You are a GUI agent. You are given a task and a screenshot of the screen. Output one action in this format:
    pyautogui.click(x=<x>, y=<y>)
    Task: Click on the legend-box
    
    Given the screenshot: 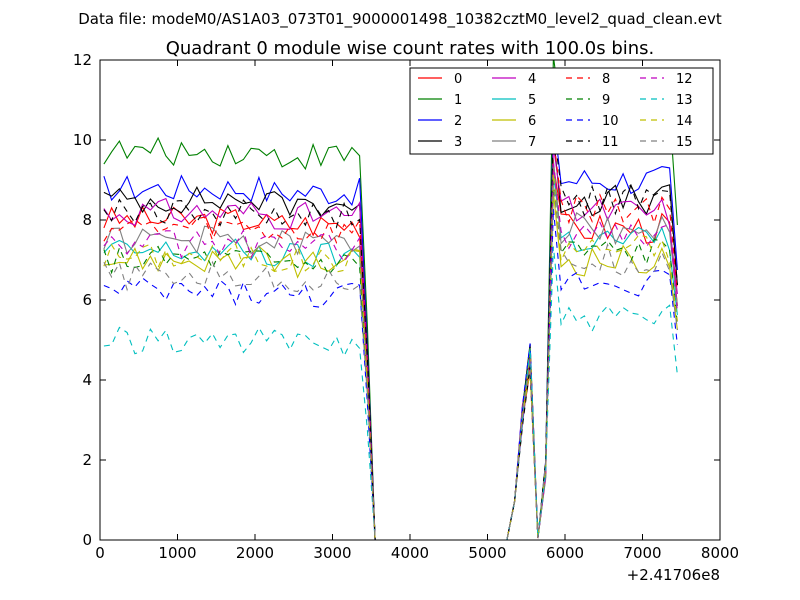 What is the action you would take?
    pyautogui.click(x=561, y=111)
    